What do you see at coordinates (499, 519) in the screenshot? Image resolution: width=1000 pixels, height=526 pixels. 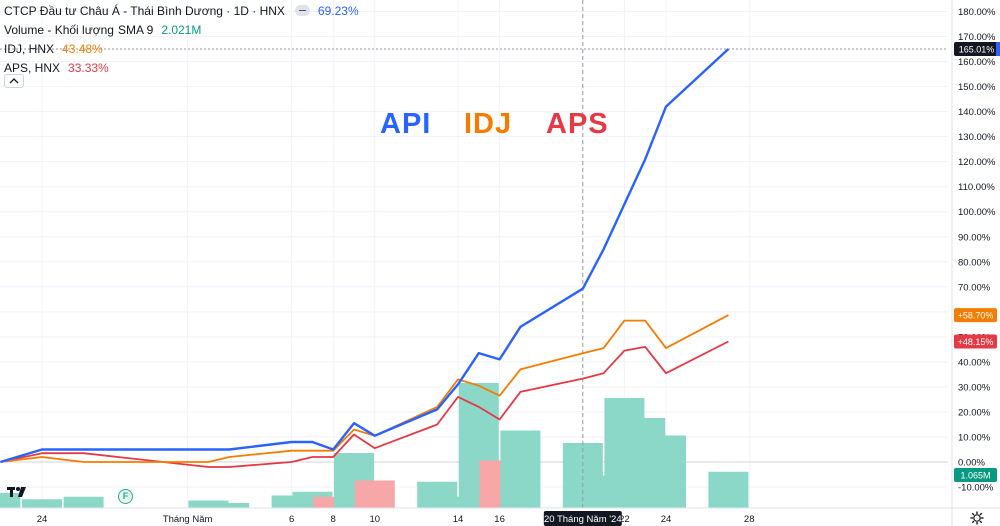 I see `x-tick-label: 16` at bounding box center [499, 519].